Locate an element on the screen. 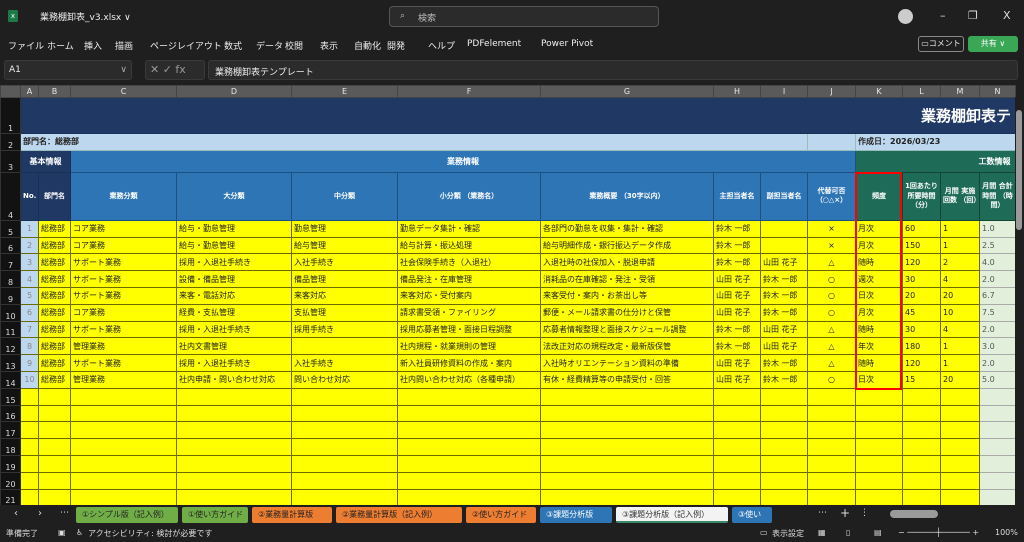  column-header: J is located at coordinates (831, 91).